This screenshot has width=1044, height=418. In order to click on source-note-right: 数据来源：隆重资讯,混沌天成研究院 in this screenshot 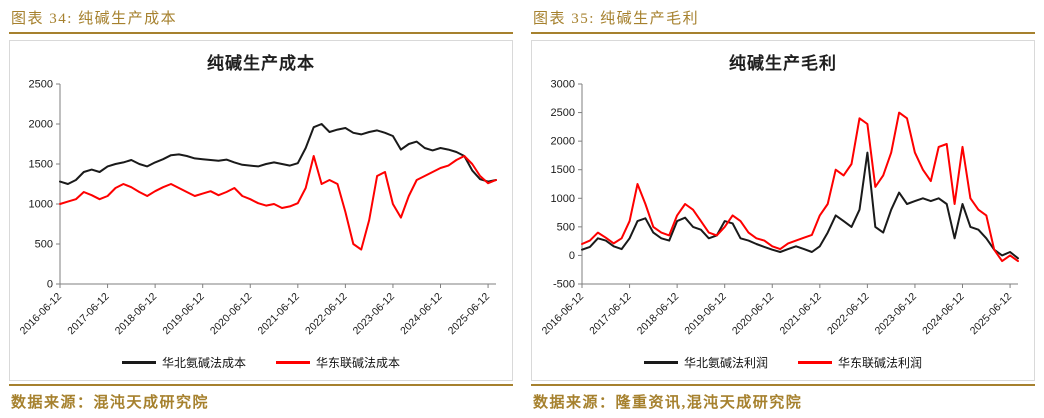, I will do `click(668, 403)`.